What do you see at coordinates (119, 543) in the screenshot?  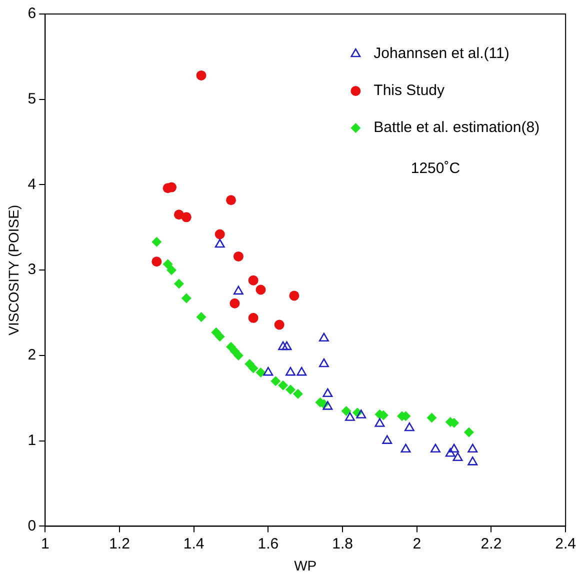 I see `x-tick-label: 1.2` at bounding box center [119, 543].